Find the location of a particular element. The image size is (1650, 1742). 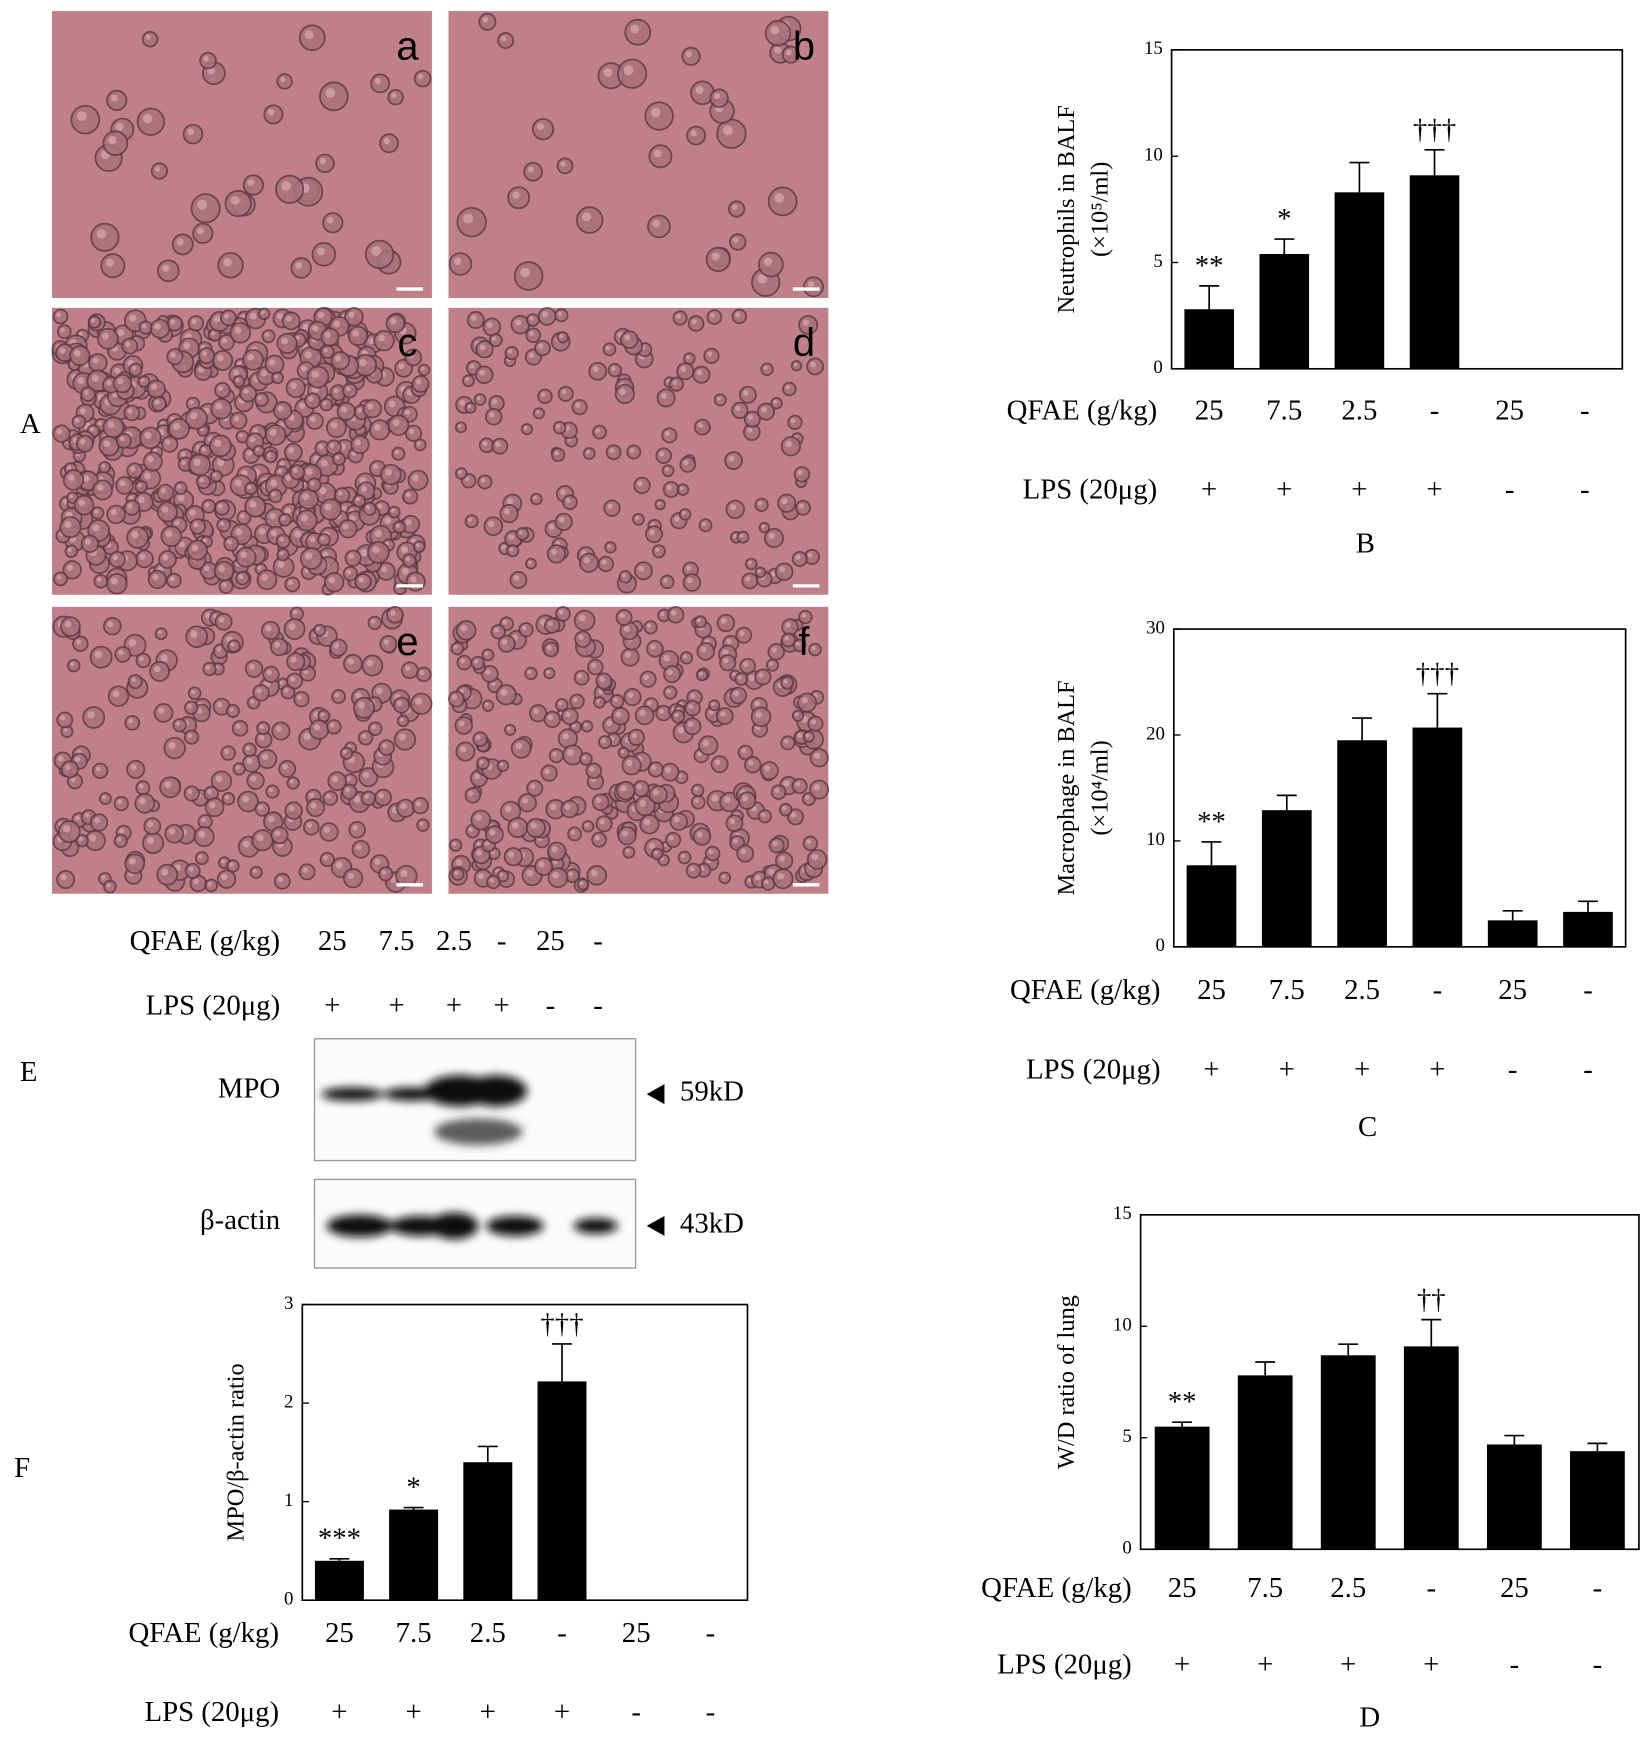

y-axis-label: Macrophage in BALF is located at coordinates (1066, 787).